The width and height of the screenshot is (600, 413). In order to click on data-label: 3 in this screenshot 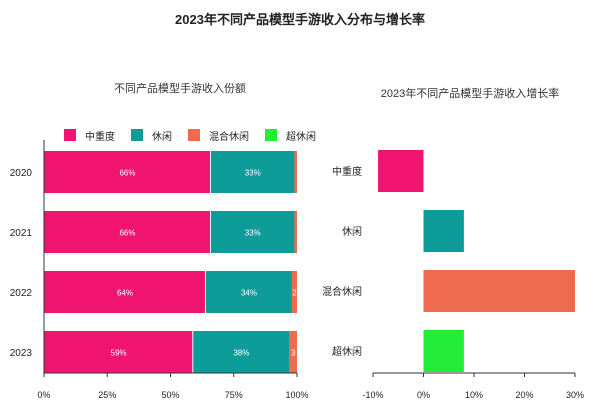, I will do `click(293, 353)`.